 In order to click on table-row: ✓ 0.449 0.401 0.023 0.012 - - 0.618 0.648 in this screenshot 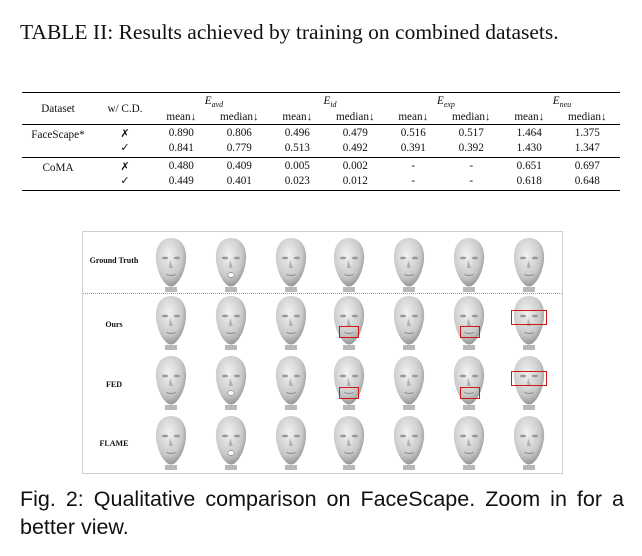, I will do `click(321, 182)`.